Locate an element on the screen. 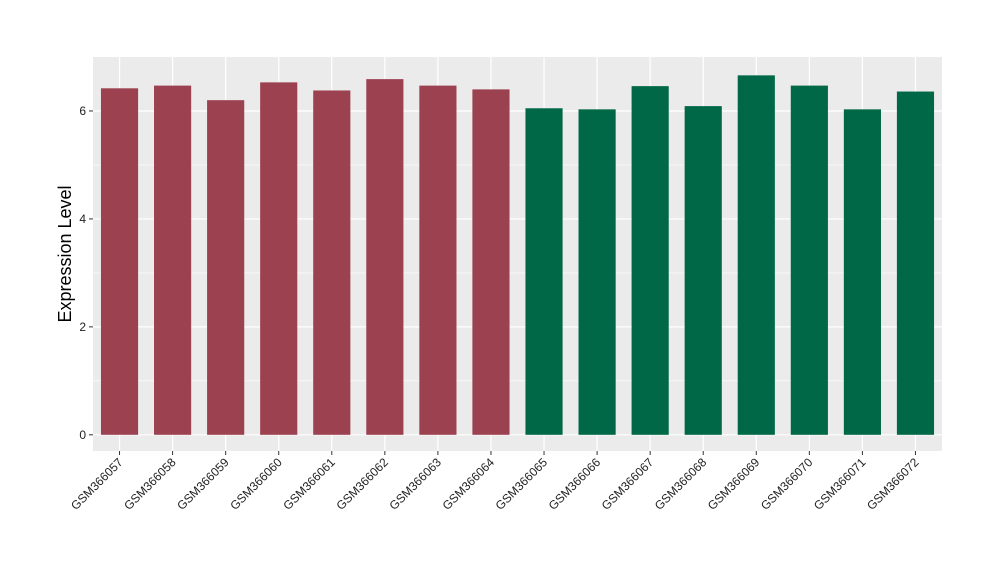  bar-GSM366067 is located at coordinates (650, 260).